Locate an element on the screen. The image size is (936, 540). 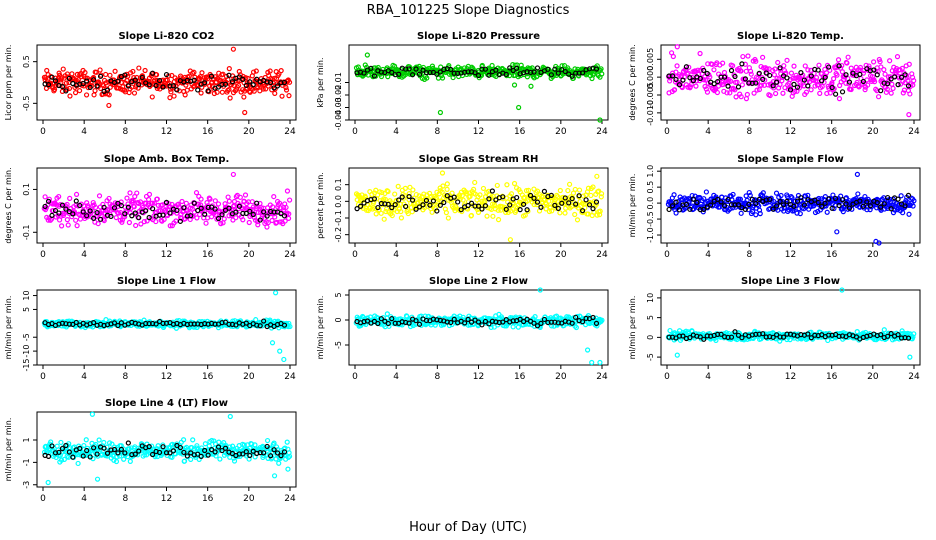
panel-title: Slope Sample Flow is located at coordinates (790, 159).